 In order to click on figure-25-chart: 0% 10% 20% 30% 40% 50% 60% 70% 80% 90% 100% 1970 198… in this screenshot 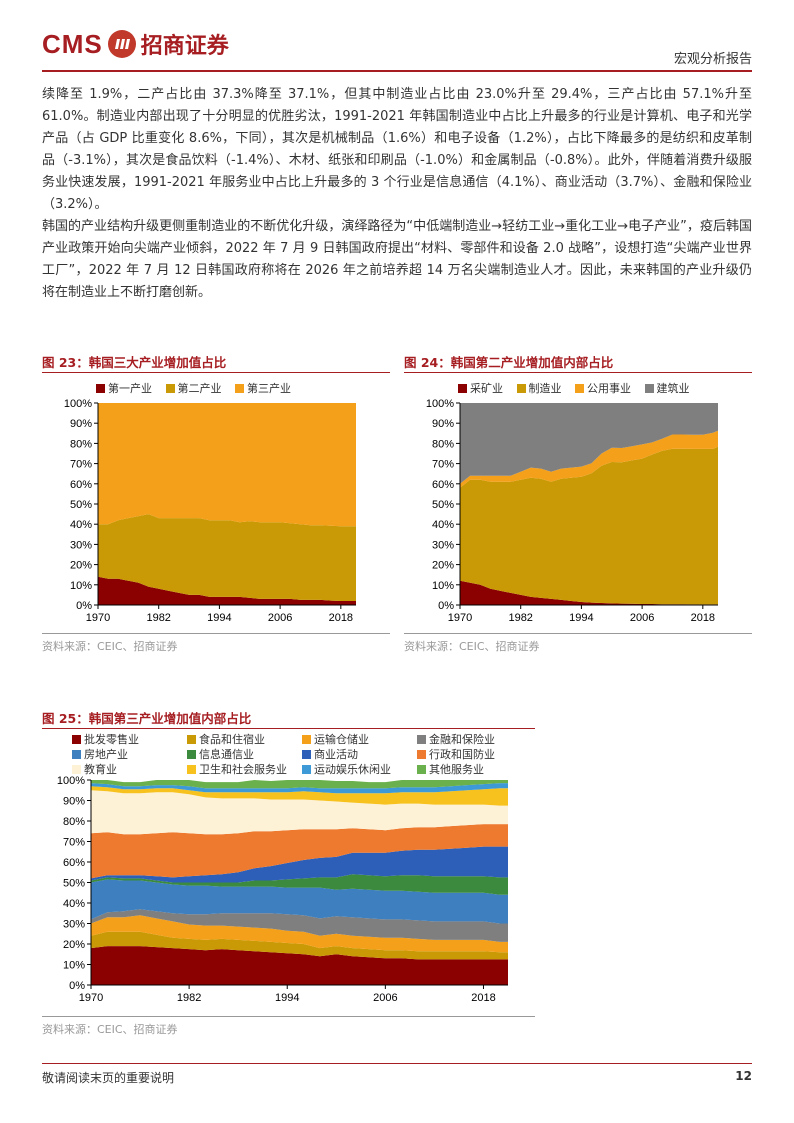, I will do `click(282, 889)`.